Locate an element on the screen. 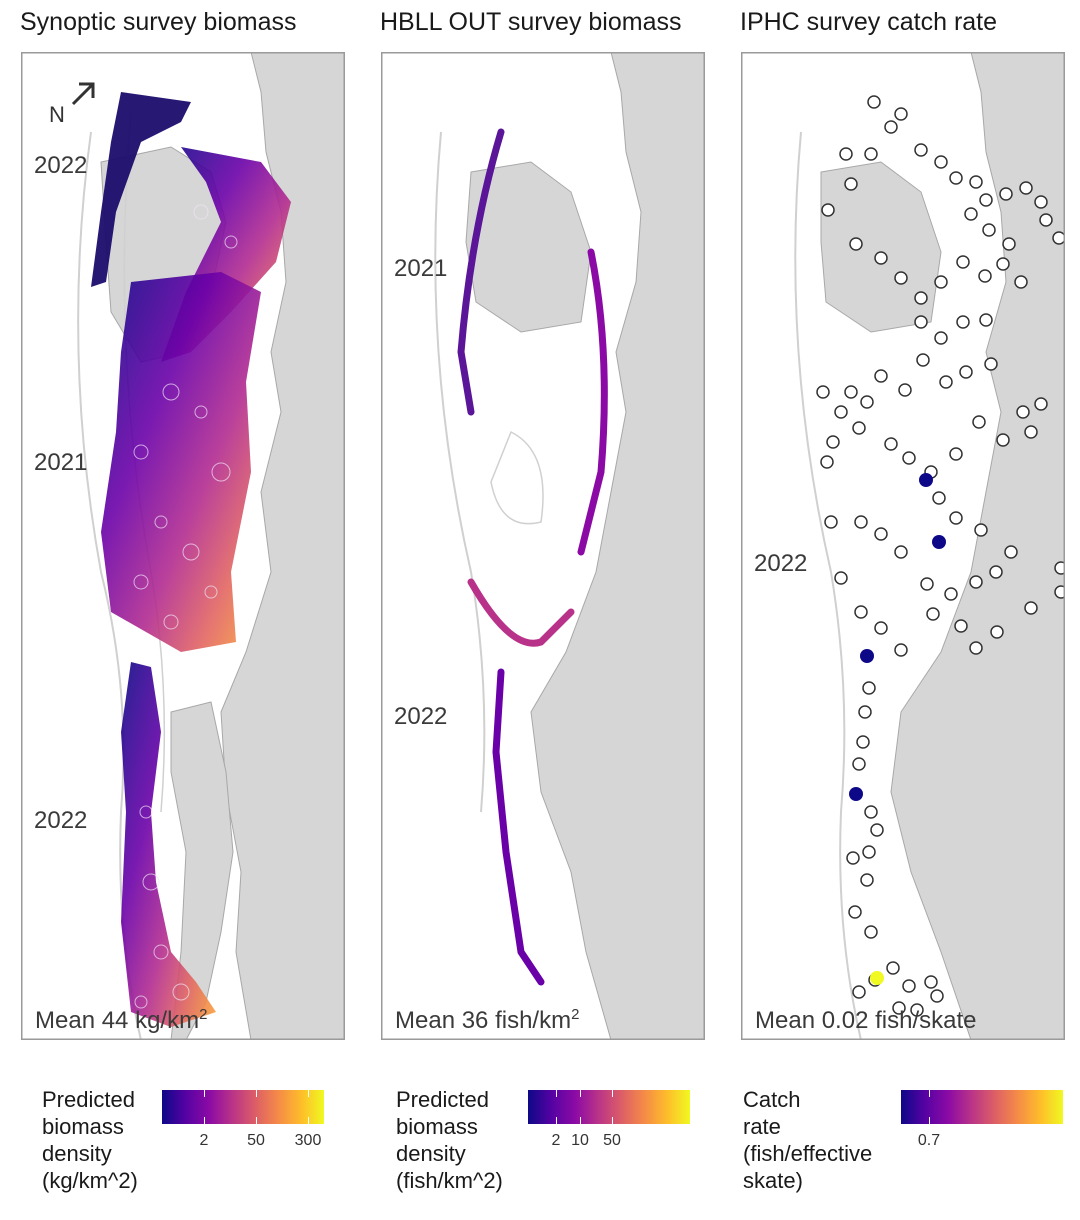  legend-ticks: 2 10 50 is located at coordinates (609, 1121).